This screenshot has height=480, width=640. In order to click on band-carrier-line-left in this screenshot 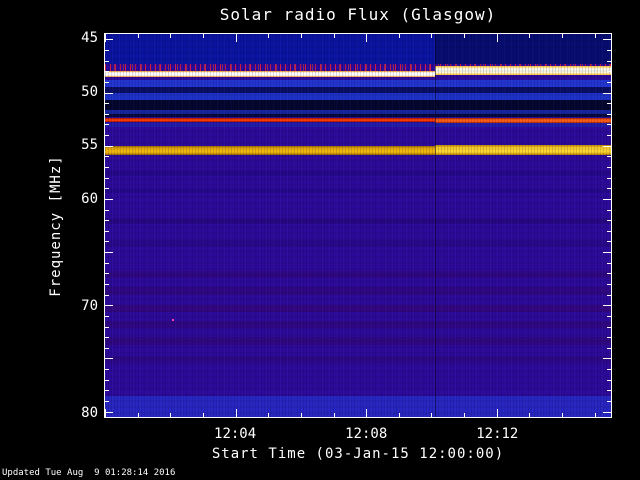, I will do `click(270, 73)`.